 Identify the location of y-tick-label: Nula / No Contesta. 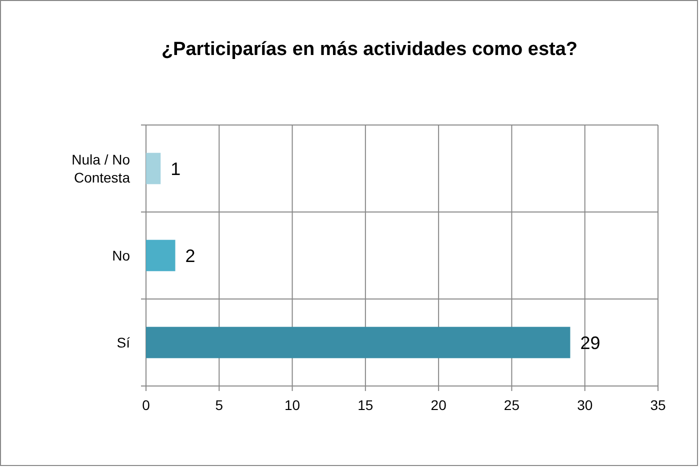
(101, 168).